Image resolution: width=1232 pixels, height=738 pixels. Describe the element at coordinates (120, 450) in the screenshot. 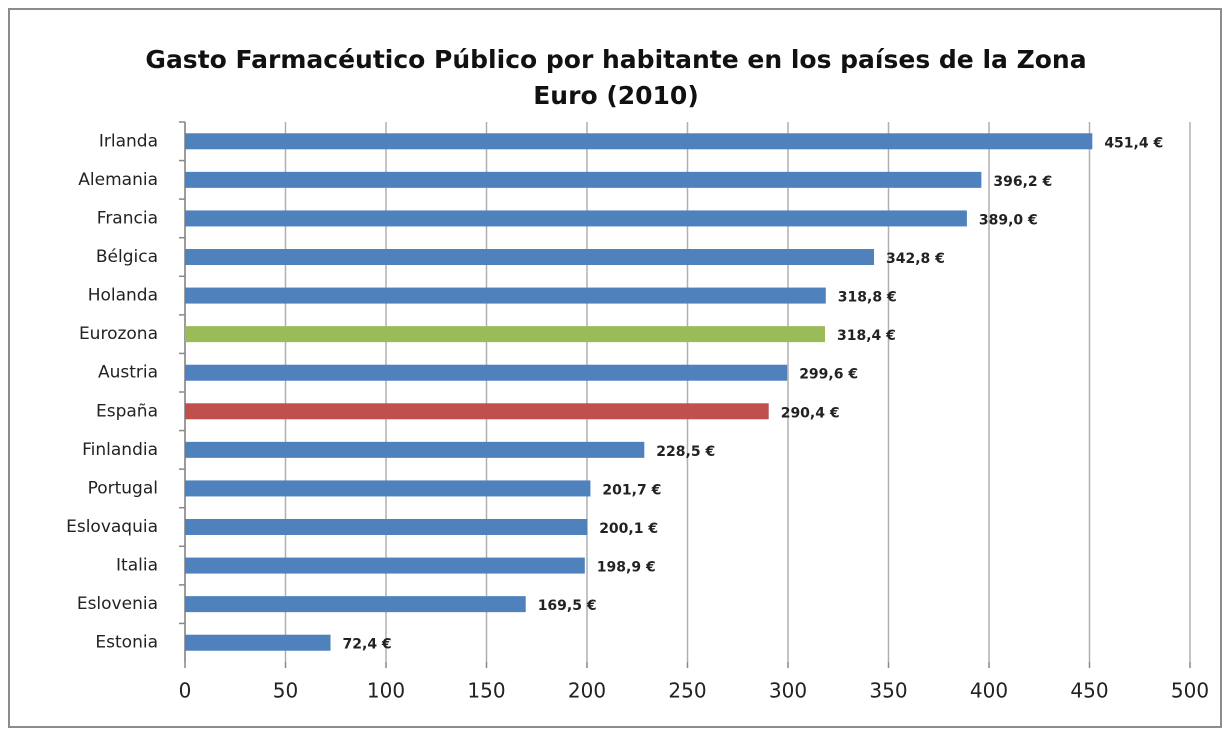

I see `y-tick-label: Finlandia` at that location.